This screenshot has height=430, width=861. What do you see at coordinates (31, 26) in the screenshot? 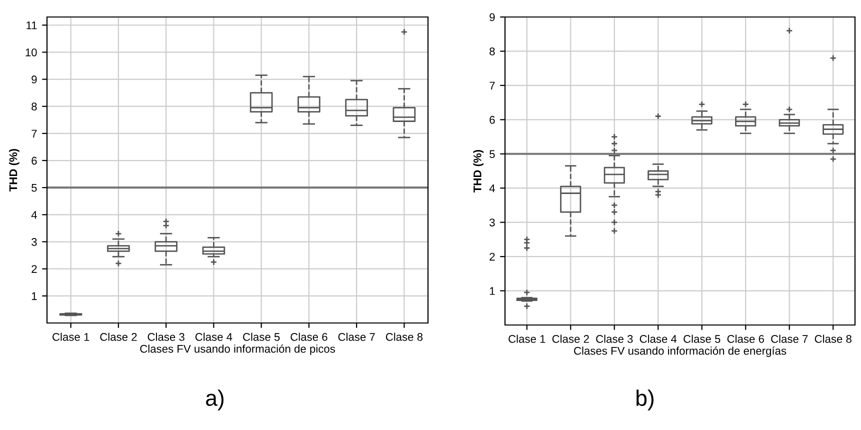
I see `y-tick-label: 11` at bounding box center [31, 26].